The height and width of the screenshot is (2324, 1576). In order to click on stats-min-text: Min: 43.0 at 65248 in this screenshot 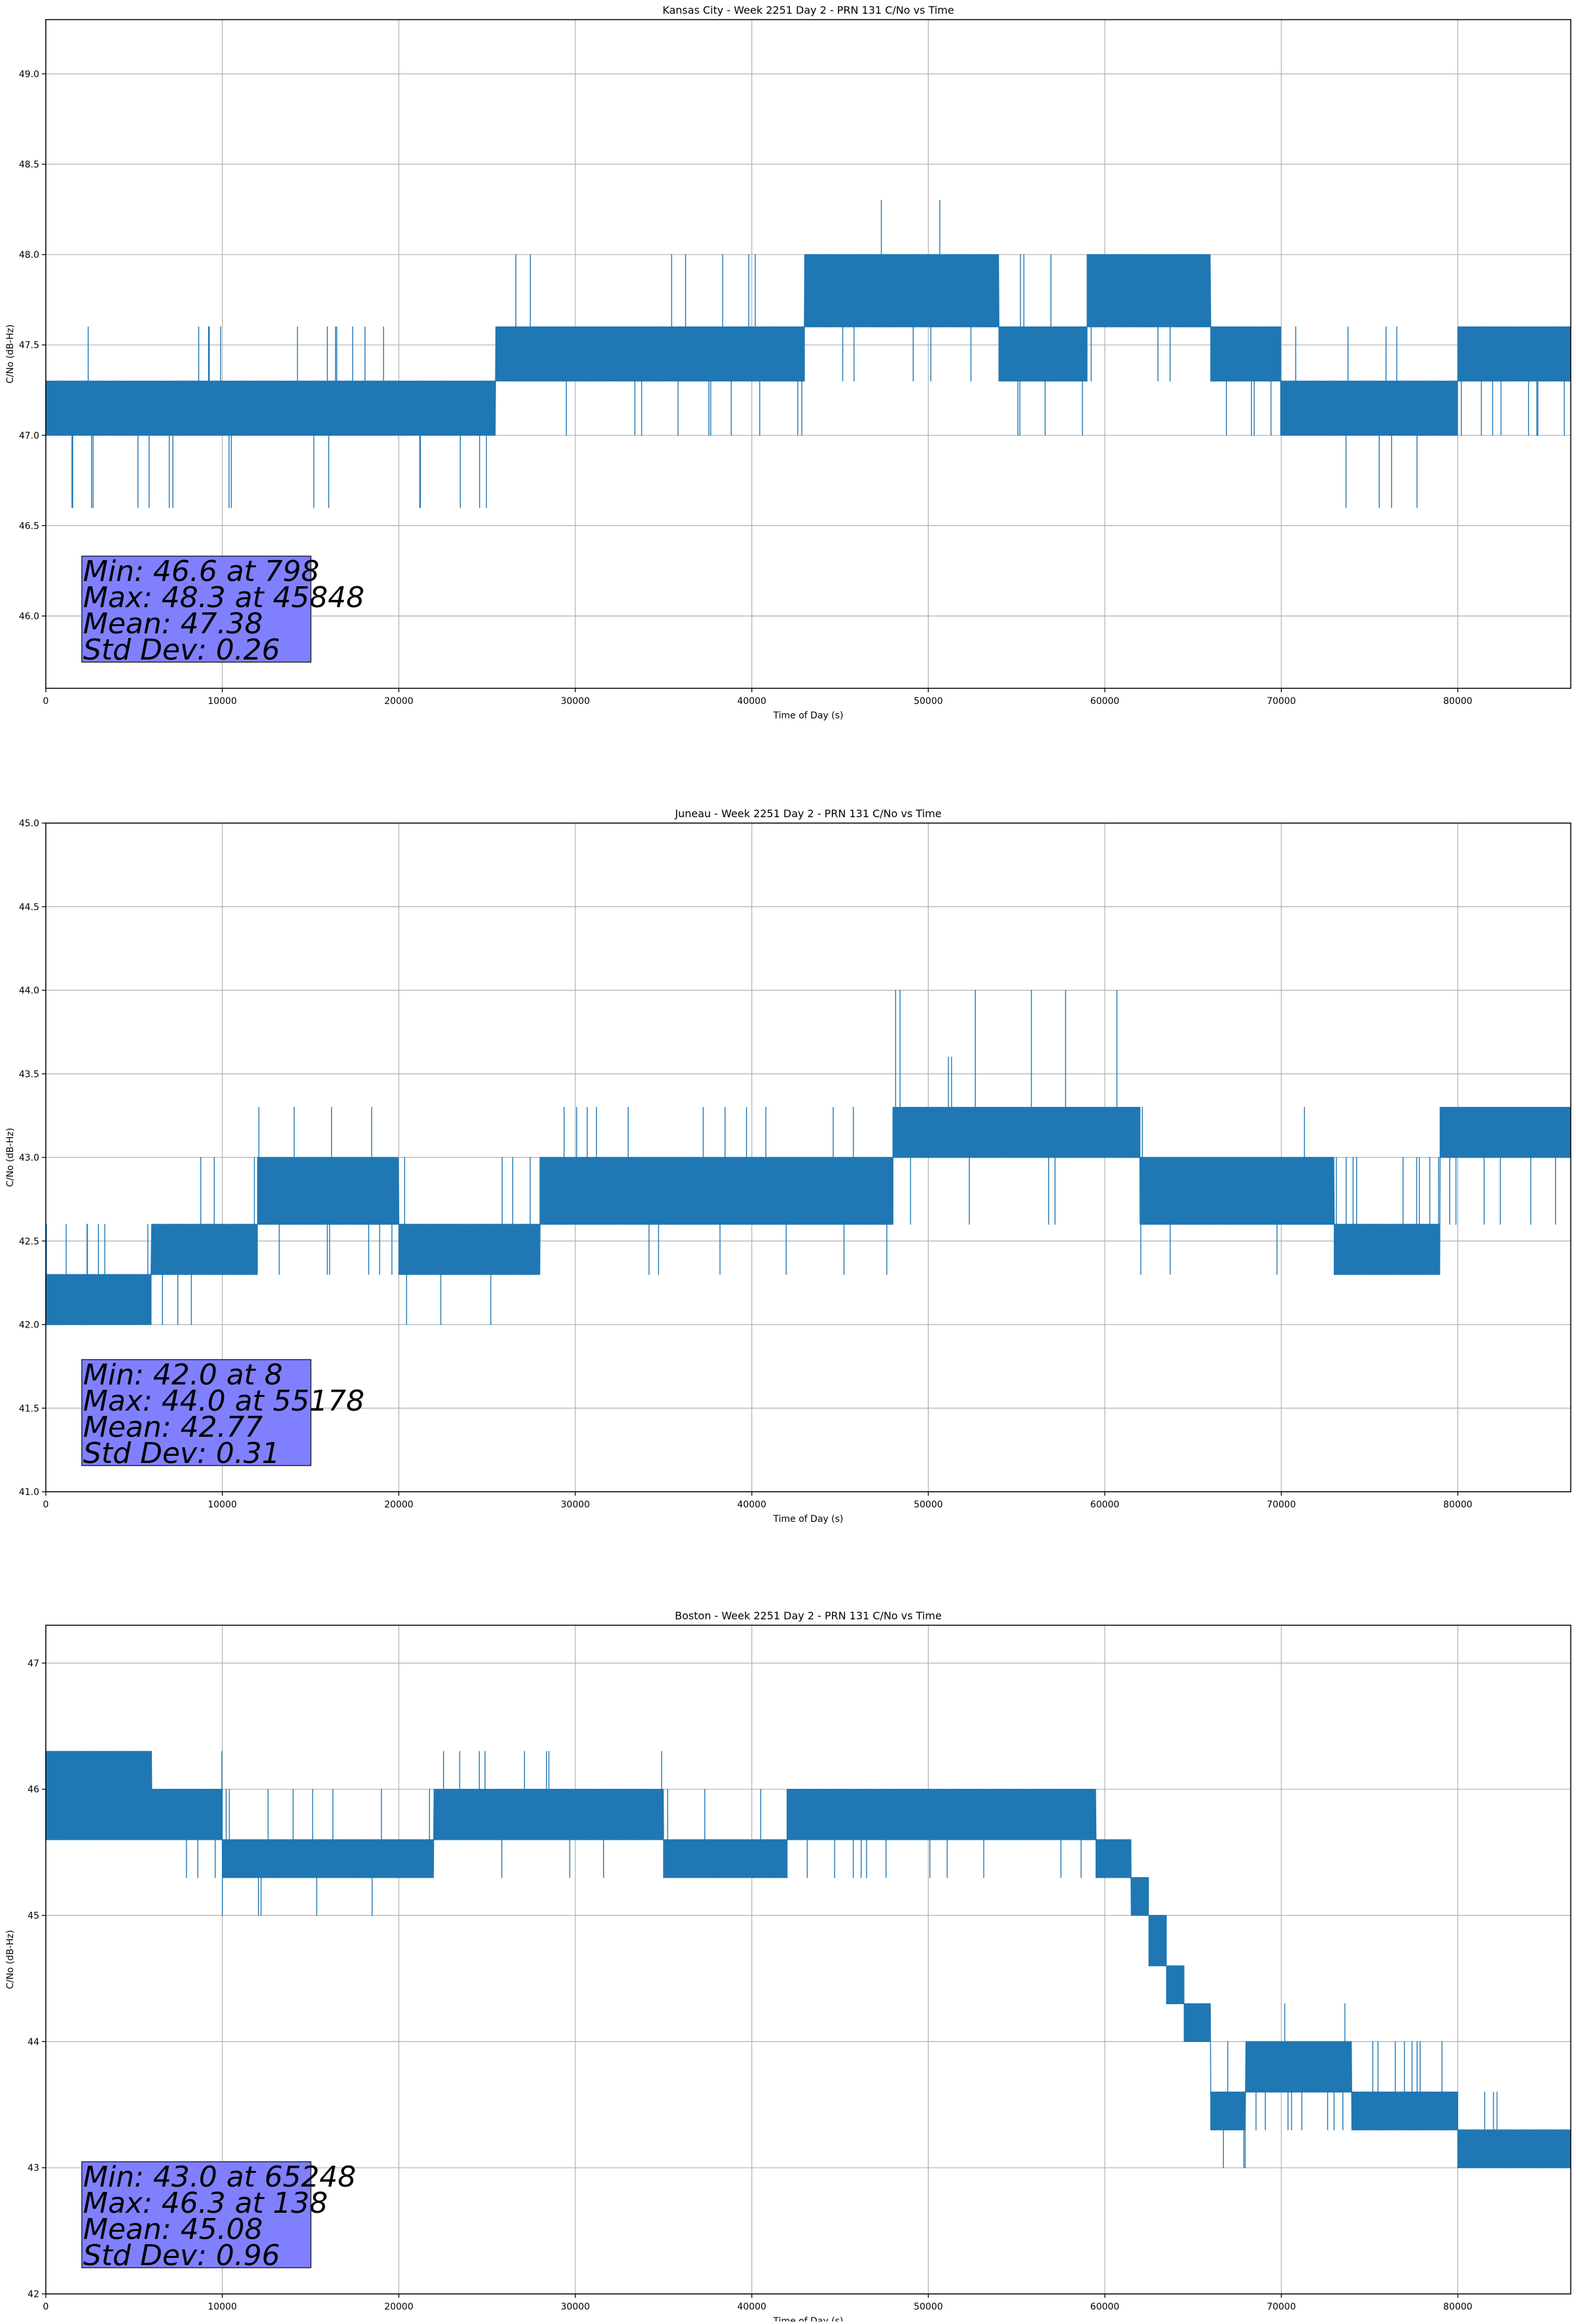, I will do `click(219, 2177)`.